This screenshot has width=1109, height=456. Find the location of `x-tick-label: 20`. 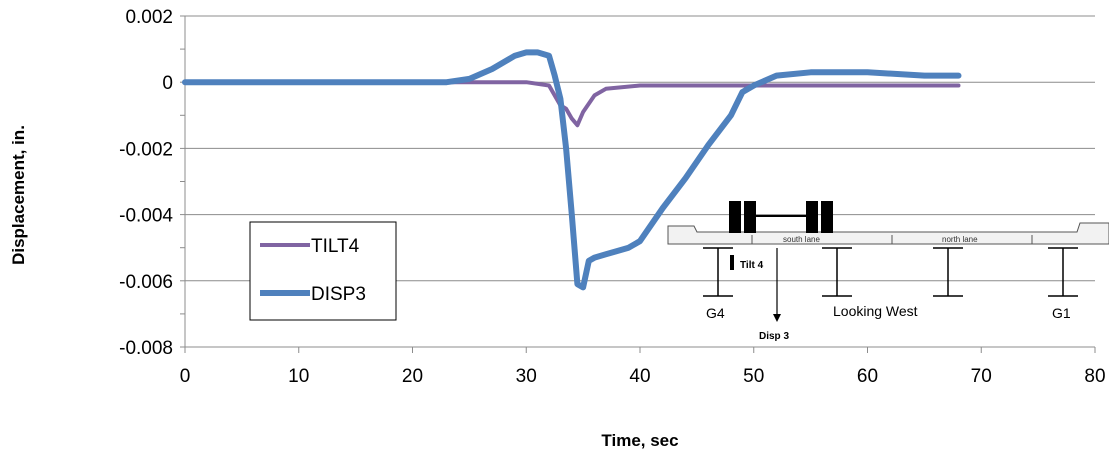

x-tick-label: 20 is located at coordinates (412, 376).